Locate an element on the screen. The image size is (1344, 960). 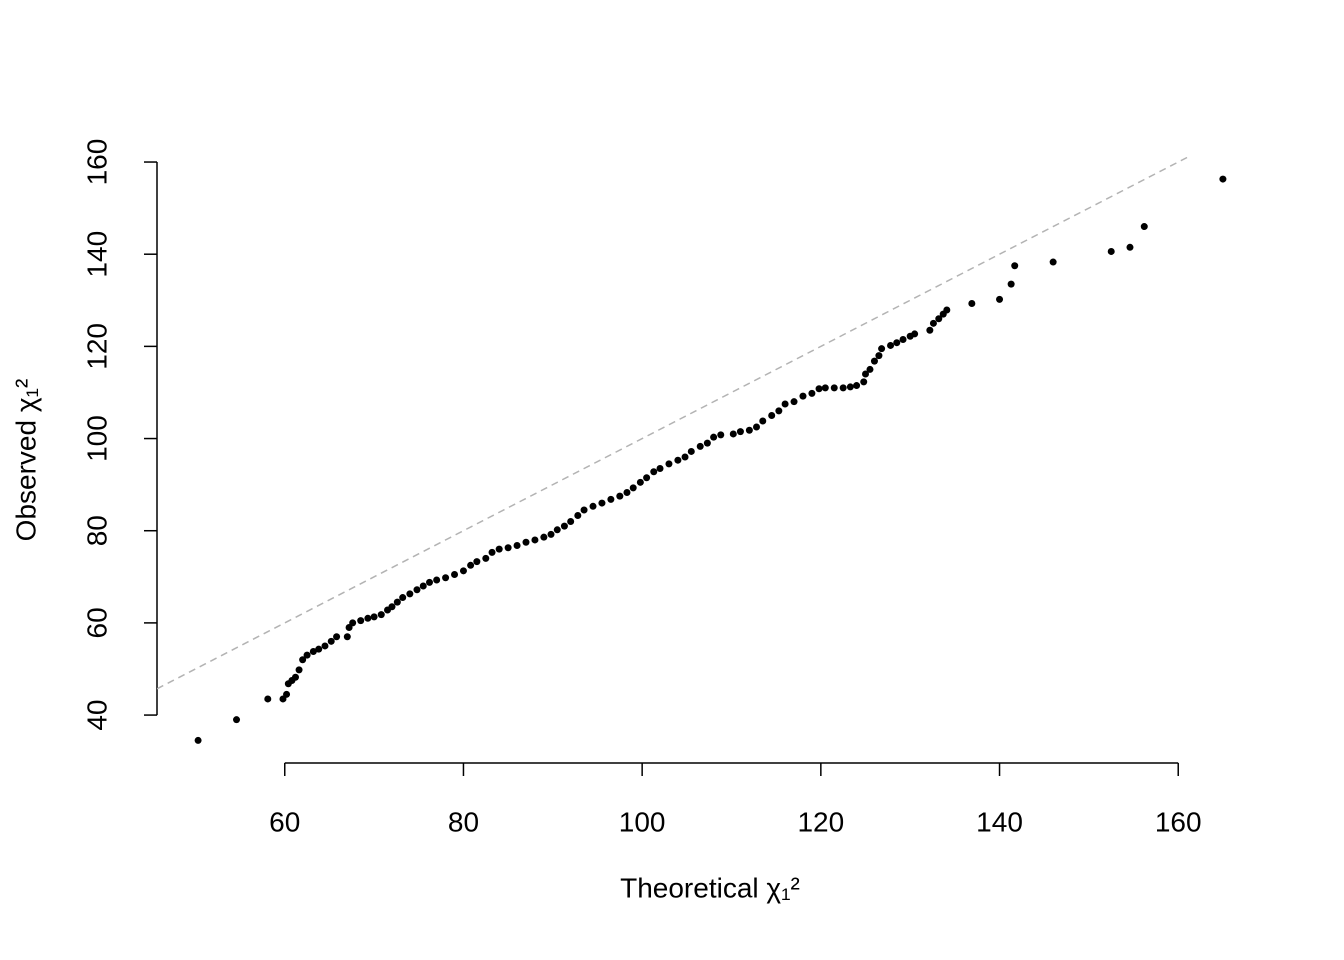
x-tick-label: 60 is located at coordinates (284, 821).